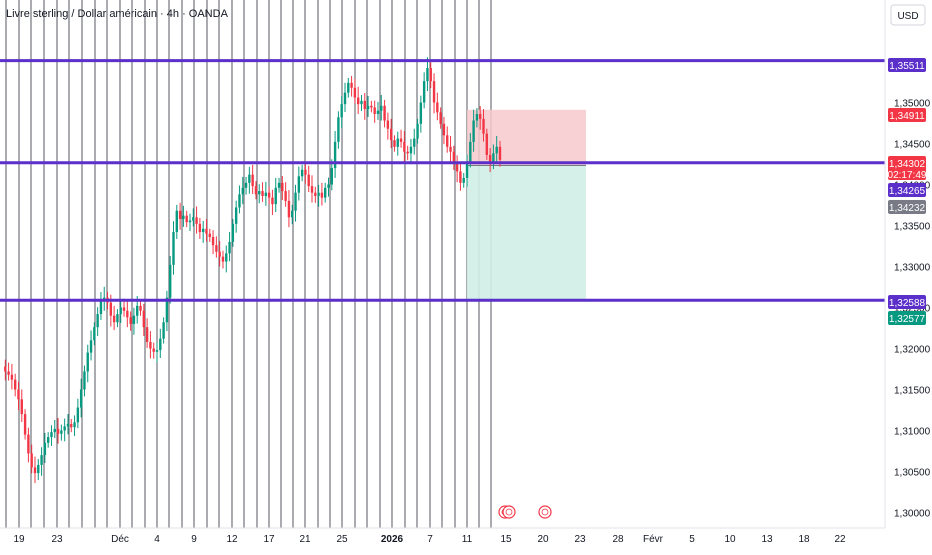 Image resolution: width=932 pixels, height=555 pixels. I want to click on position-tool, so click(526, 205).